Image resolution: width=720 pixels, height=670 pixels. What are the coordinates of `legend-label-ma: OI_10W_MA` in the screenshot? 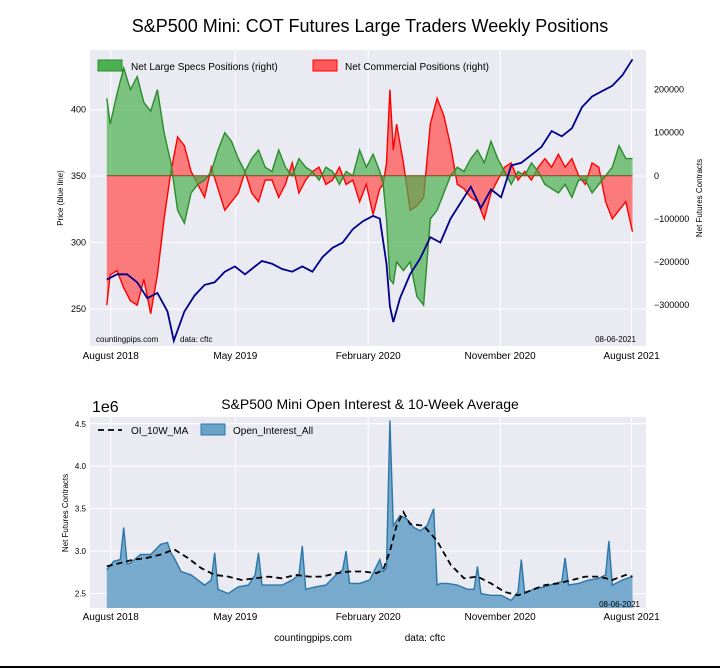 It's located at (160, 431).